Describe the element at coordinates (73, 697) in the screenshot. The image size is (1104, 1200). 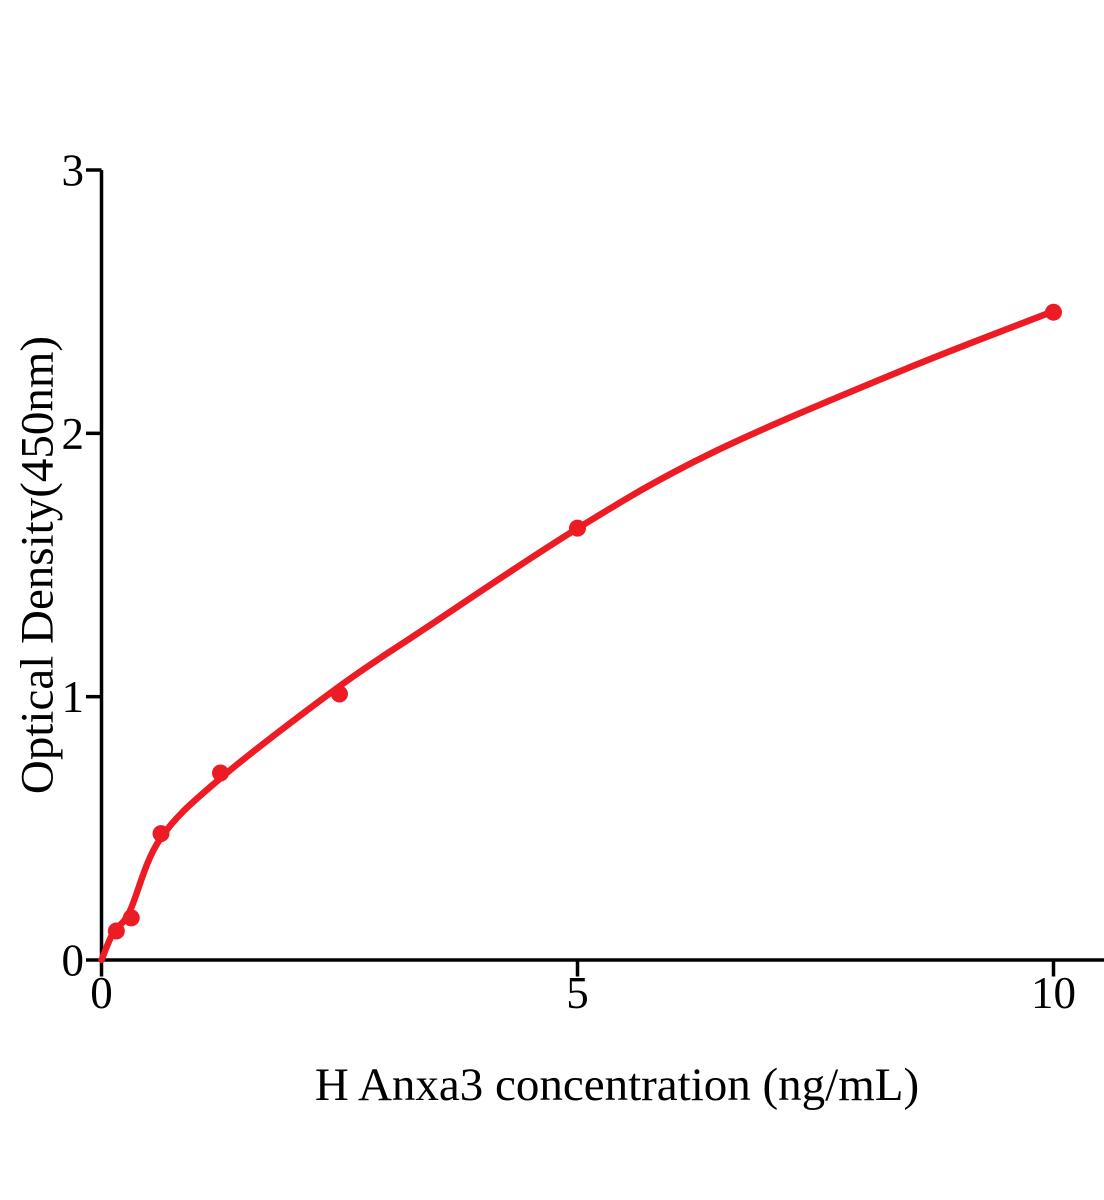
I see `y-tick-label: 1` at that location.